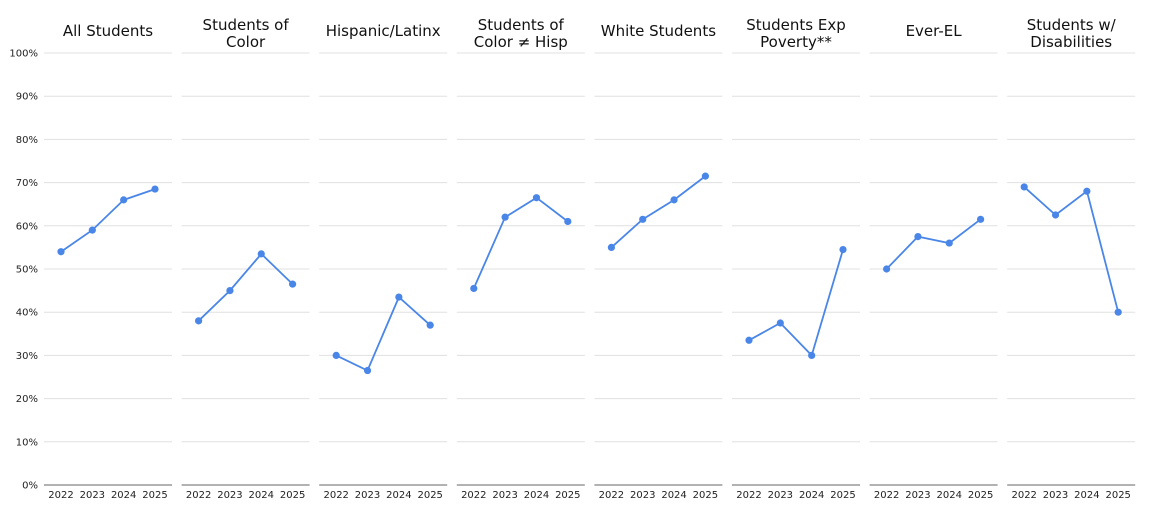 This screenshot has width=1150, height=514. Describe the element at coordinates (27, 442) in the screenshot. I see `y-tick-label: 10%` at that location.